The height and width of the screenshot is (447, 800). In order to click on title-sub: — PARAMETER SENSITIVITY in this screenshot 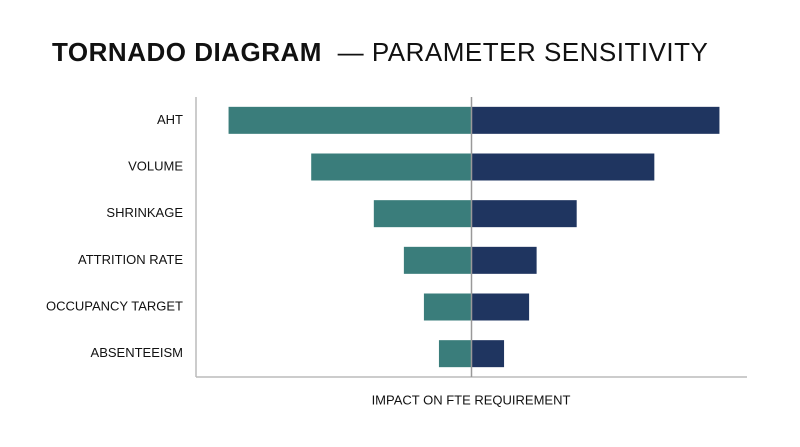, I will do `click(523, 52)`.